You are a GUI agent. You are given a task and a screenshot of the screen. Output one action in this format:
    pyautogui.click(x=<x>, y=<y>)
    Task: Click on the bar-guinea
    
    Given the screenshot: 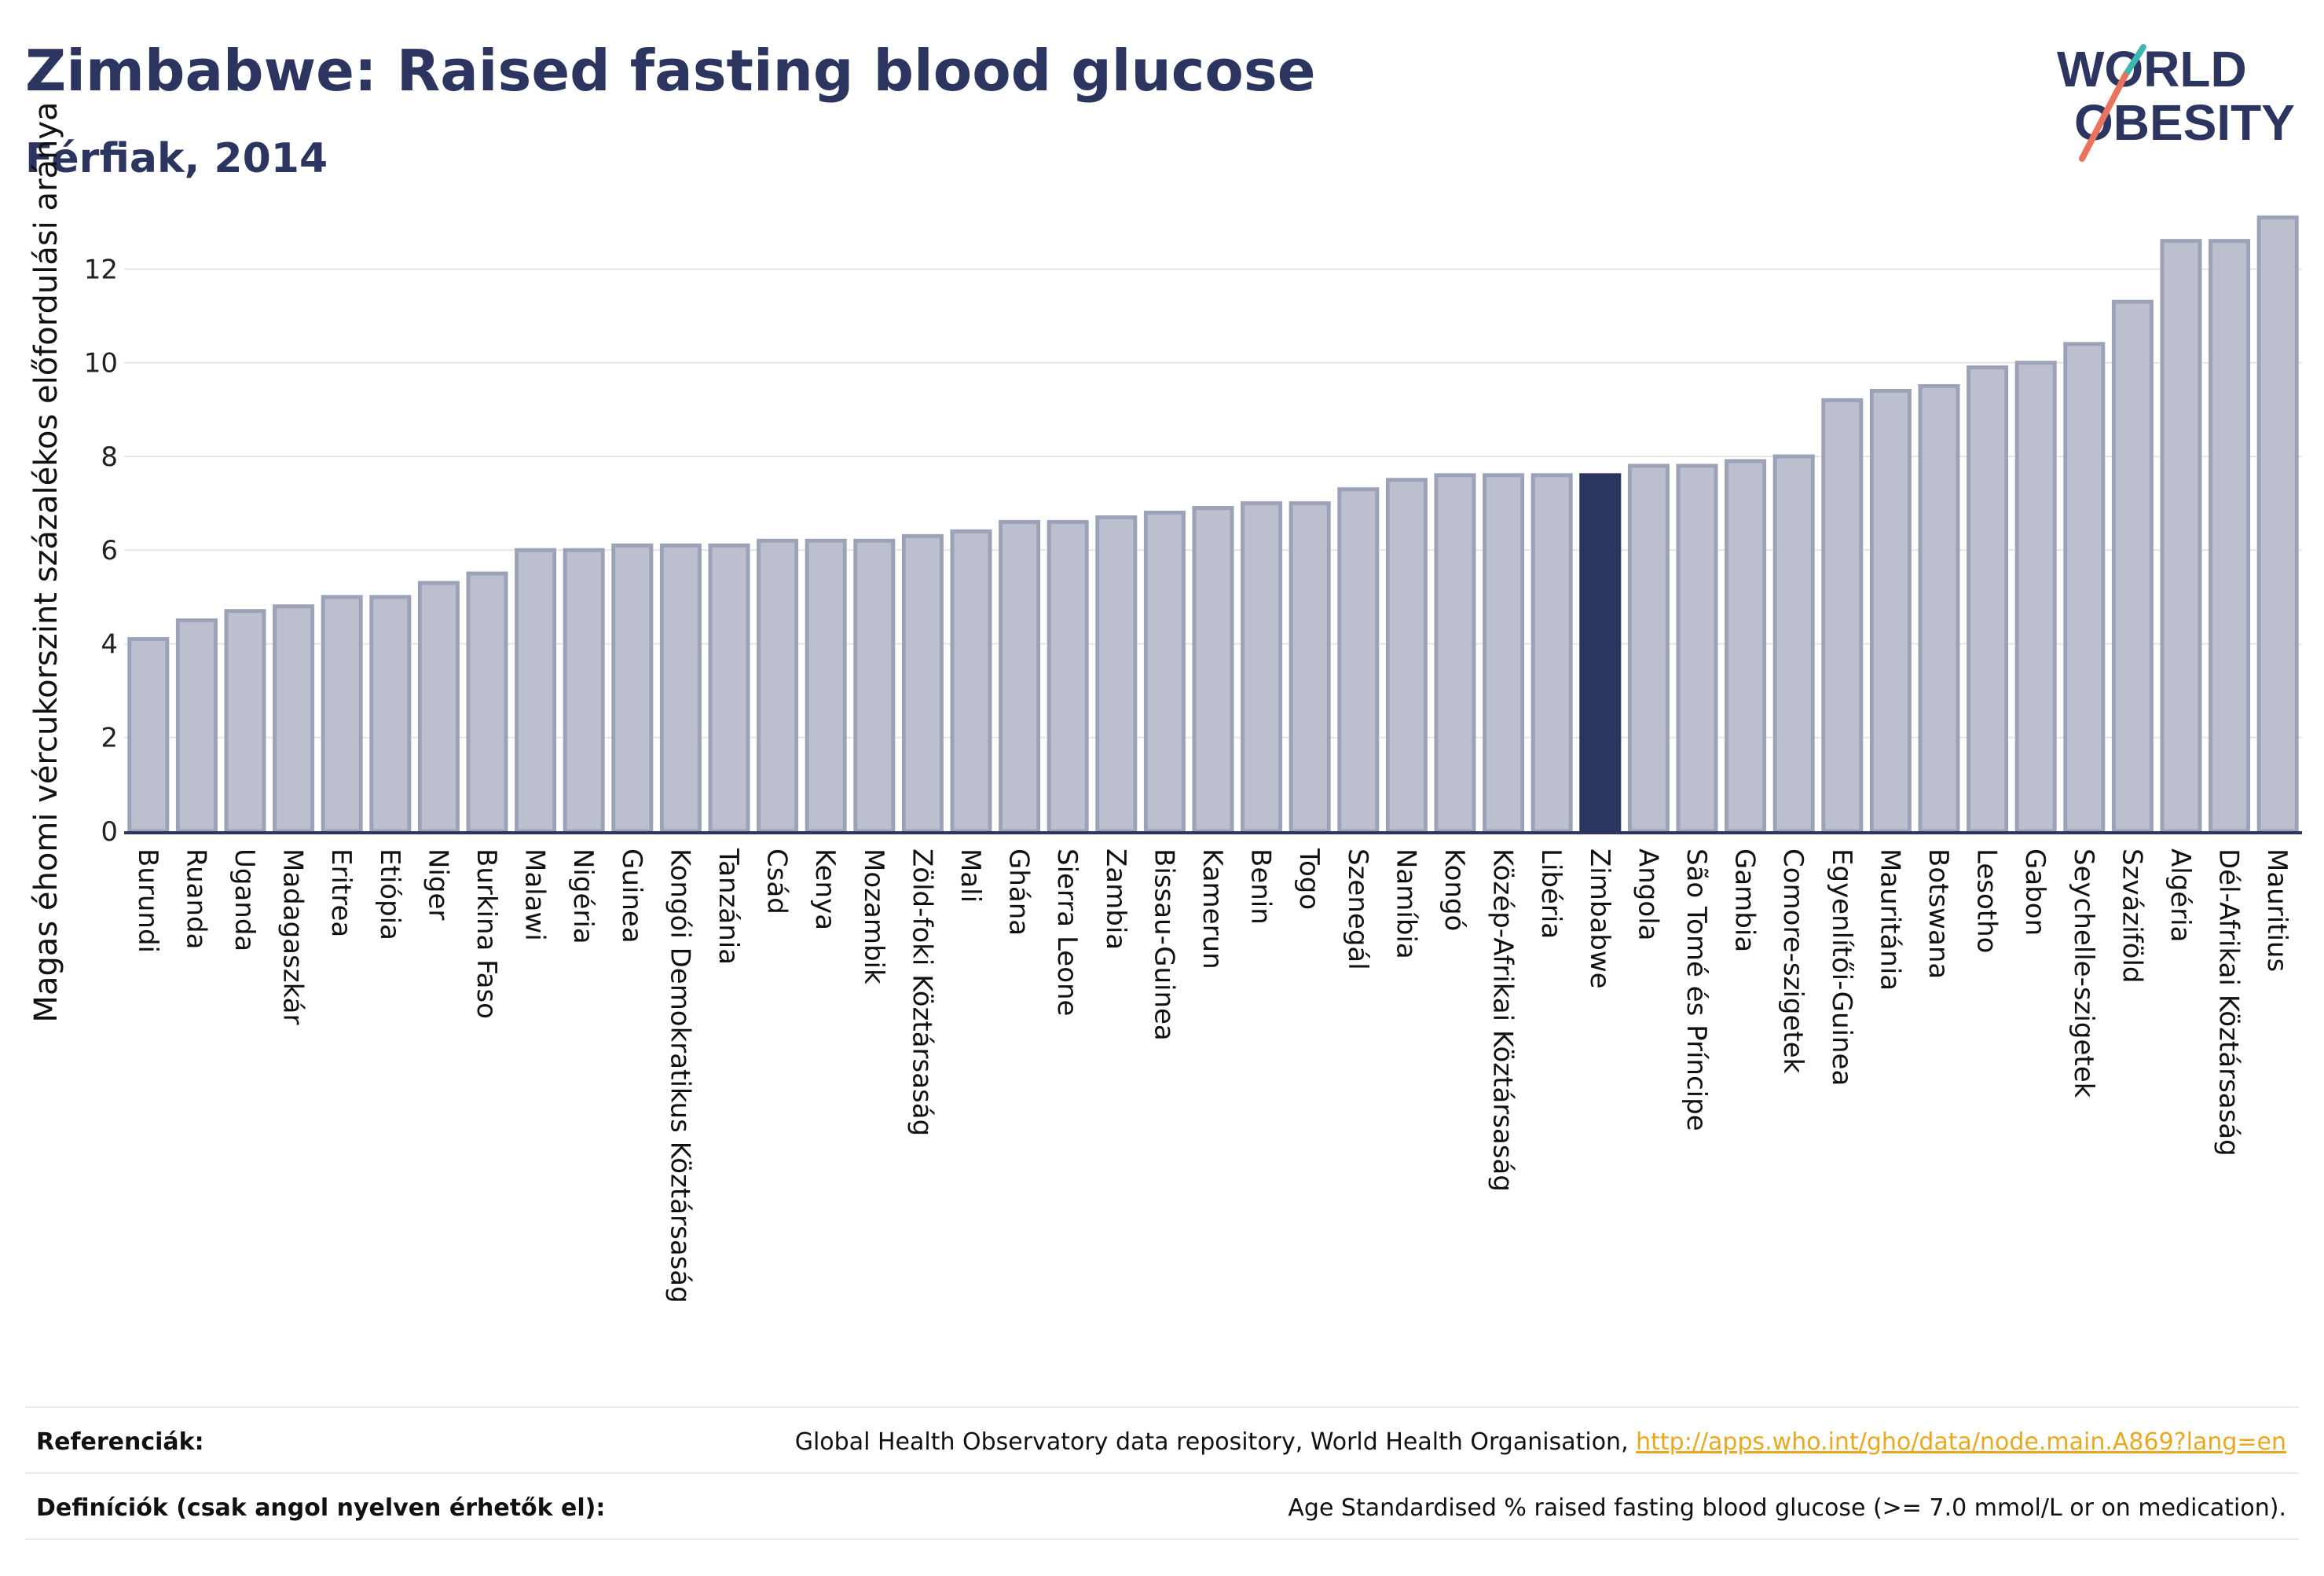 What is the action you would take?
    pyautogui.click(x=632, y=688)
    